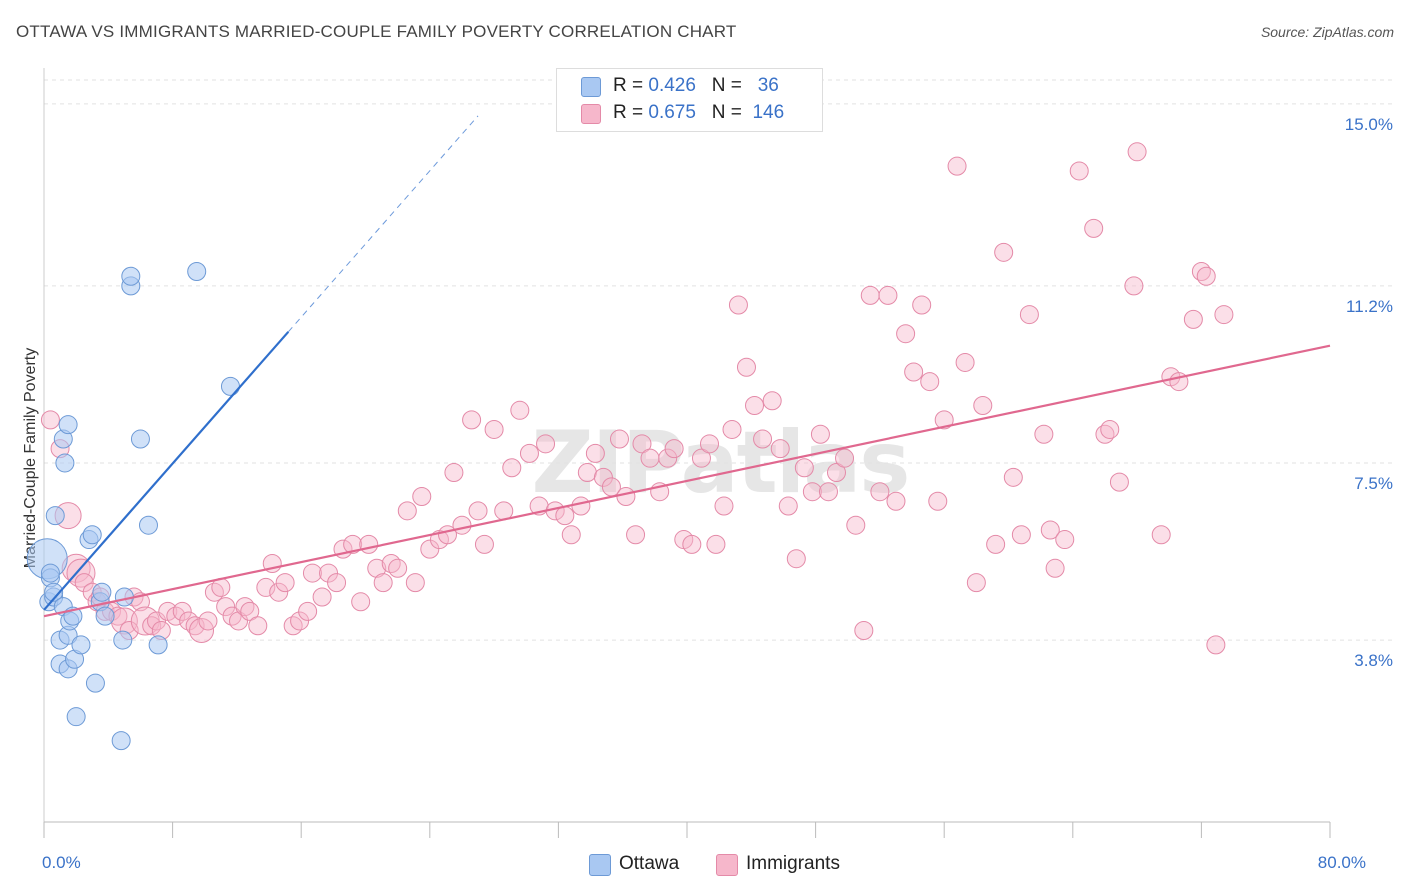  I want to click on n-label: N =, so click(726, 112).